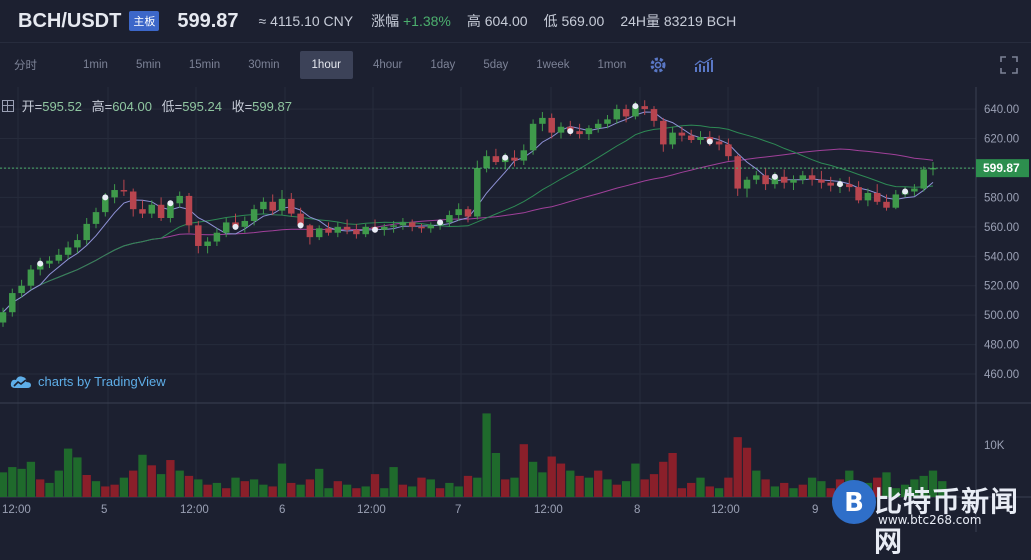  Describe the element at coordinates (496, 65) in the screenshot. I see `tf-5day: 5day` at that location.